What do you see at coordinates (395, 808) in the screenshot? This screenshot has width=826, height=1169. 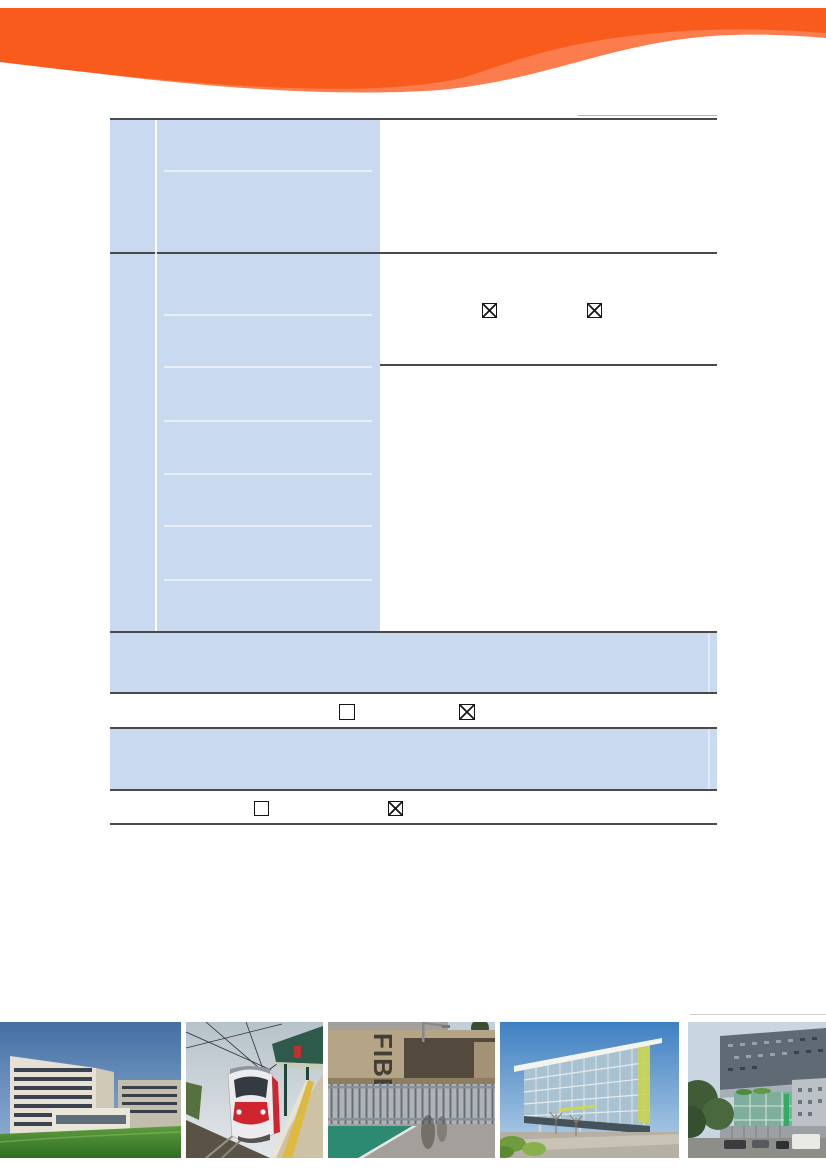 I see `options2-checkbox-yes` at bounding box center [395, 808].